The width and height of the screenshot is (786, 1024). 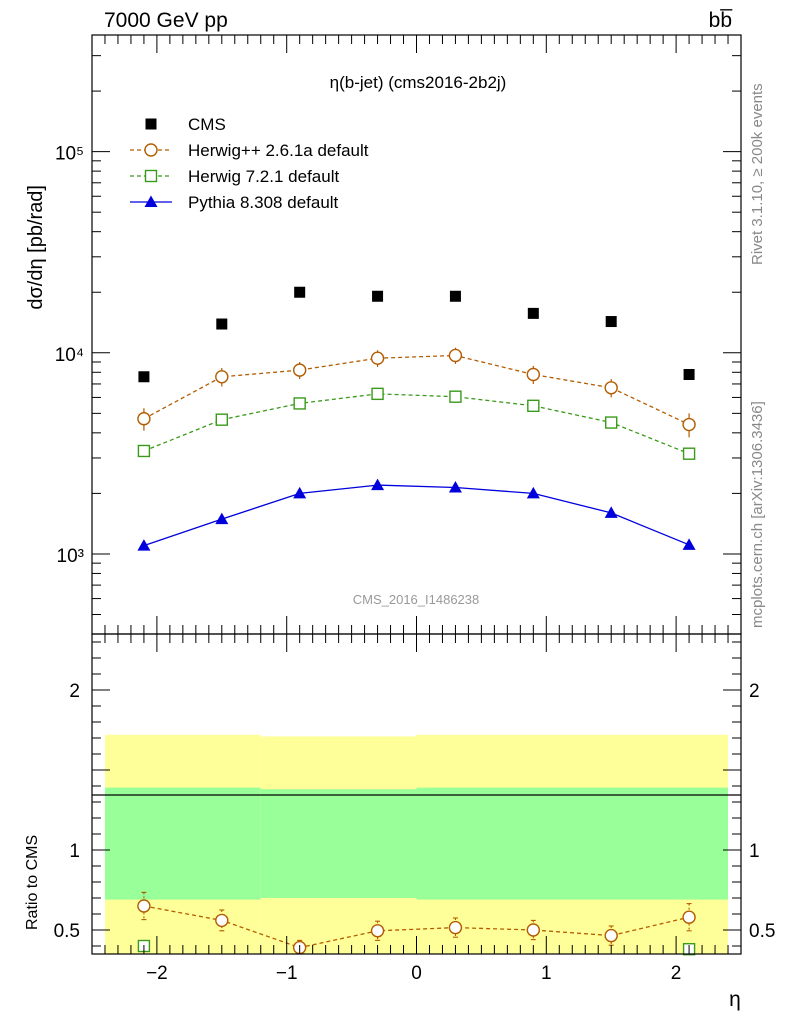 What do you see at coordinates (676, 973) in the screenshot?
I see `x-tick-label: 2` at bounding box center [676, 973].